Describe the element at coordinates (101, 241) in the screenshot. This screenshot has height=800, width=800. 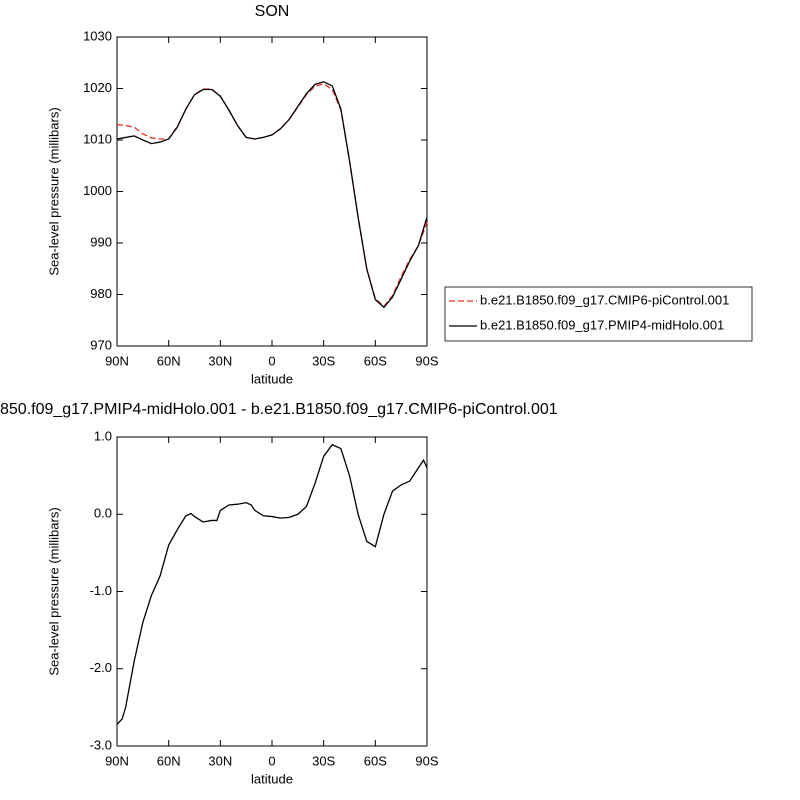
I see `y-tick-label: 990` at that location.